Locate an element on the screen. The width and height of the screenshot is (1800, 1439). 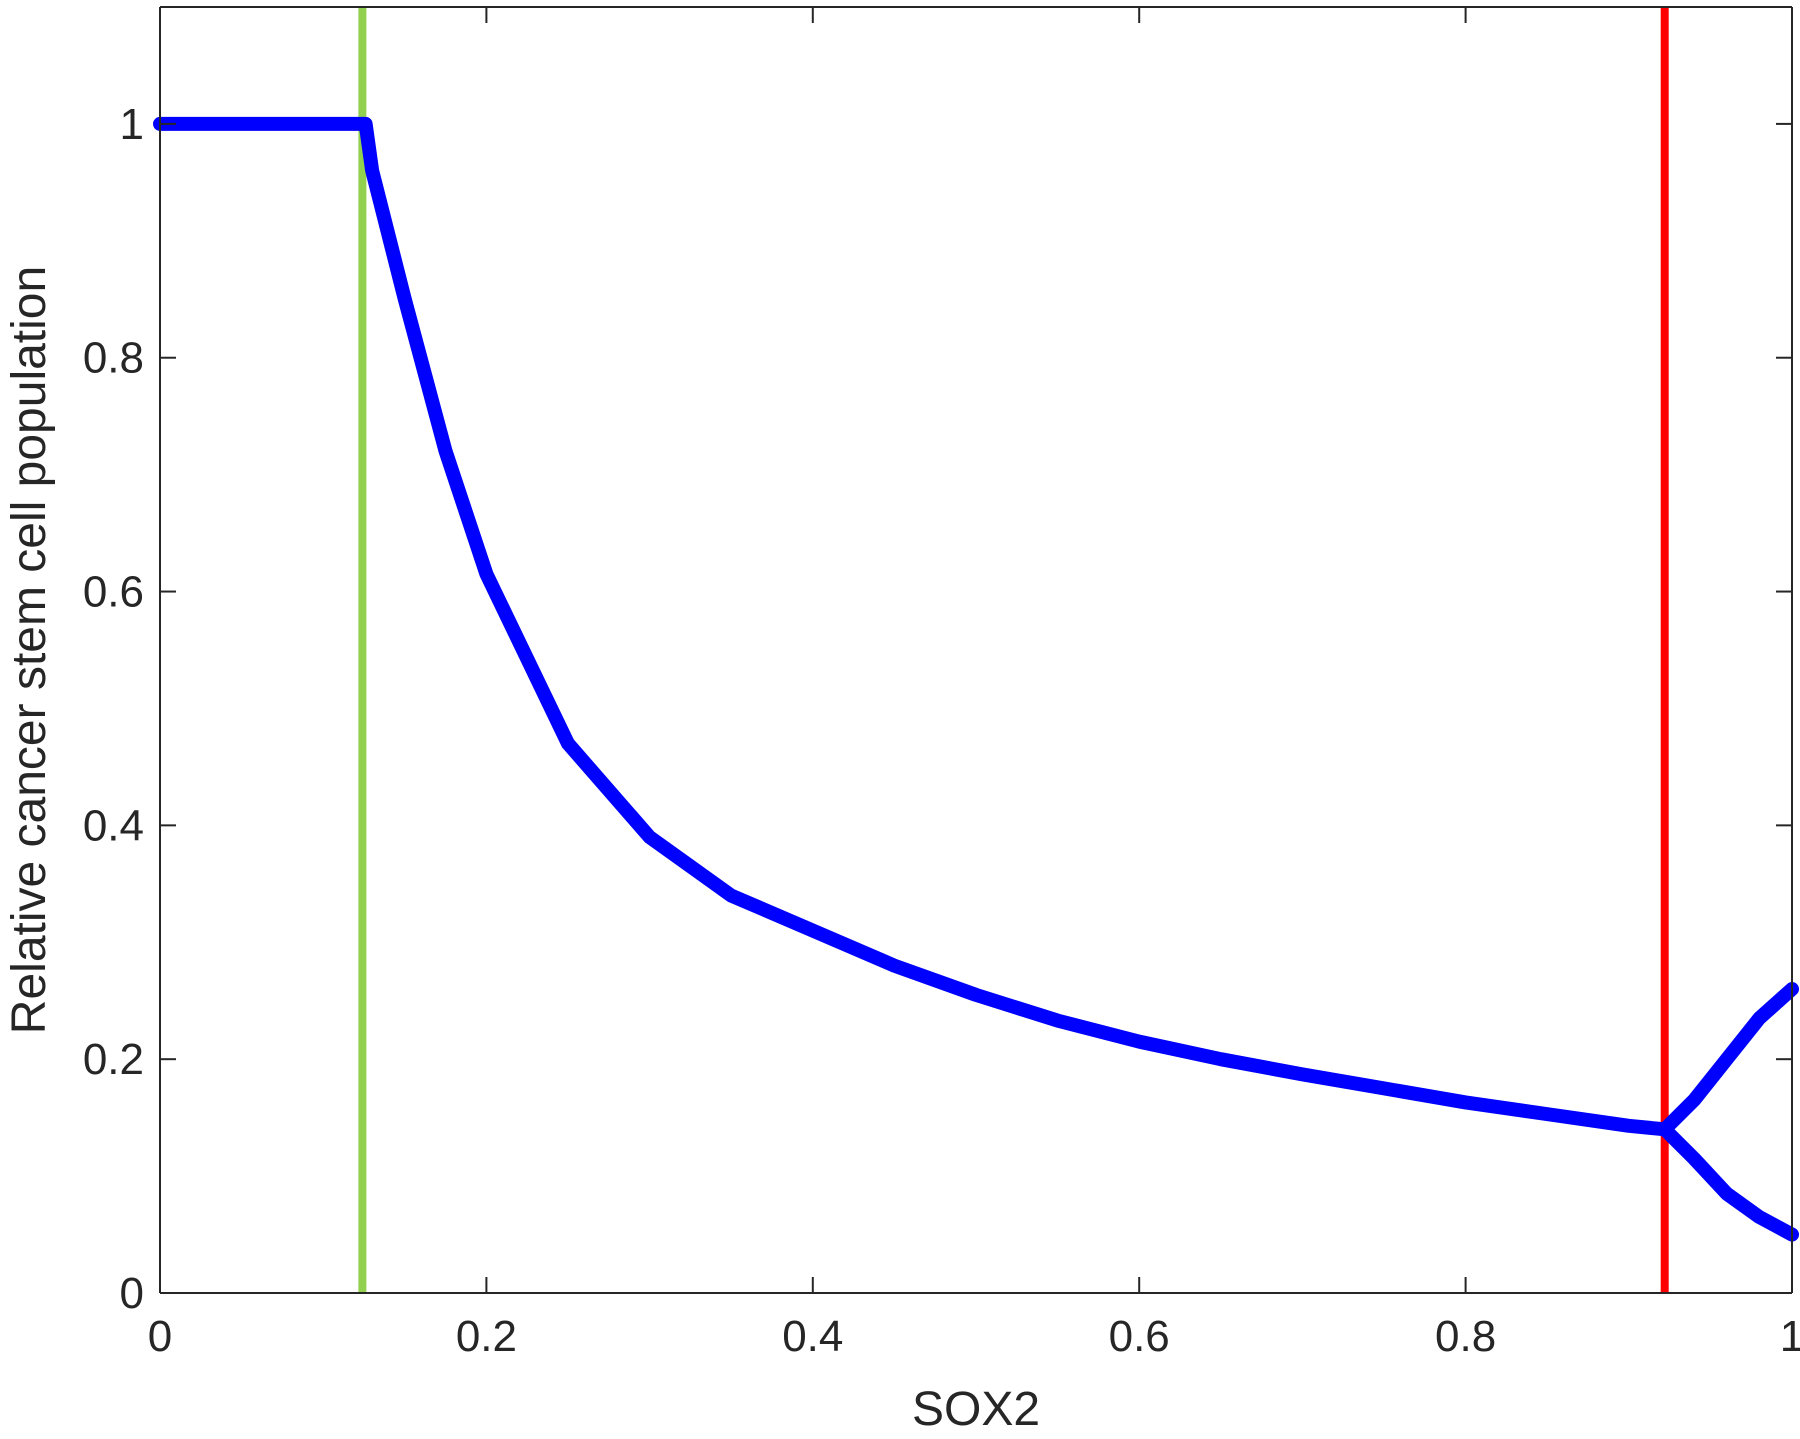
x-tick-label-0: 0 is located at coordinates (160, 1336).